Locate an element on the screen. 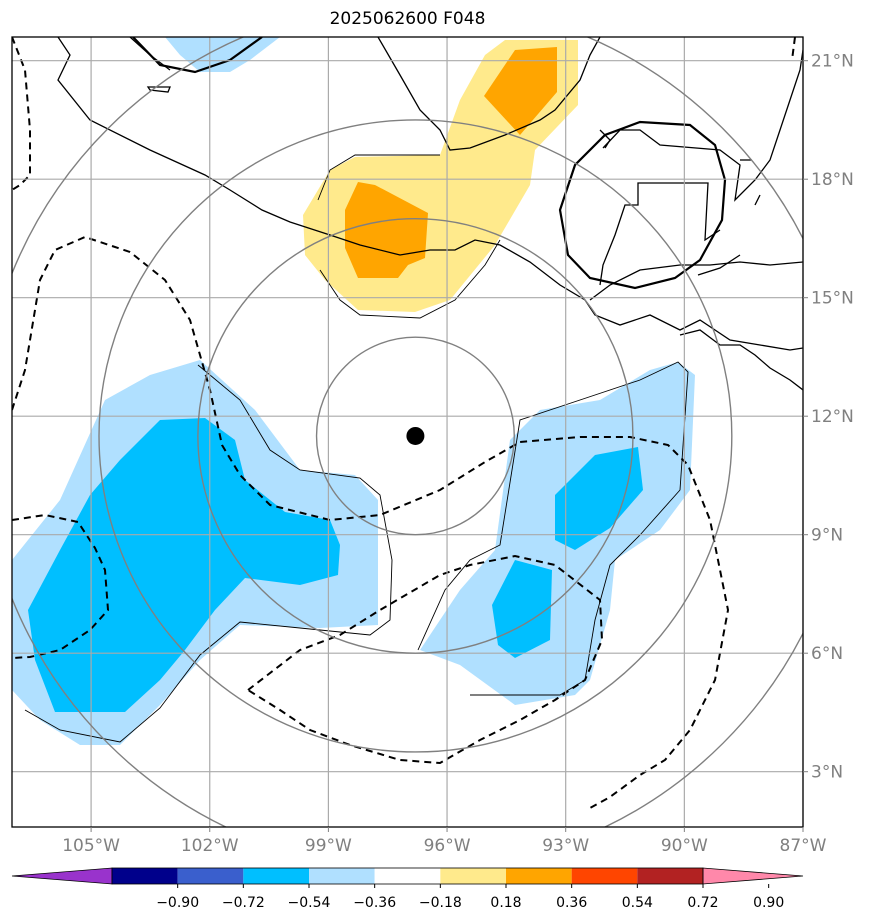 Image resolution: width=873 pixels, height=924 pixels. storm-center-marker is located at coordinates (415, 435).